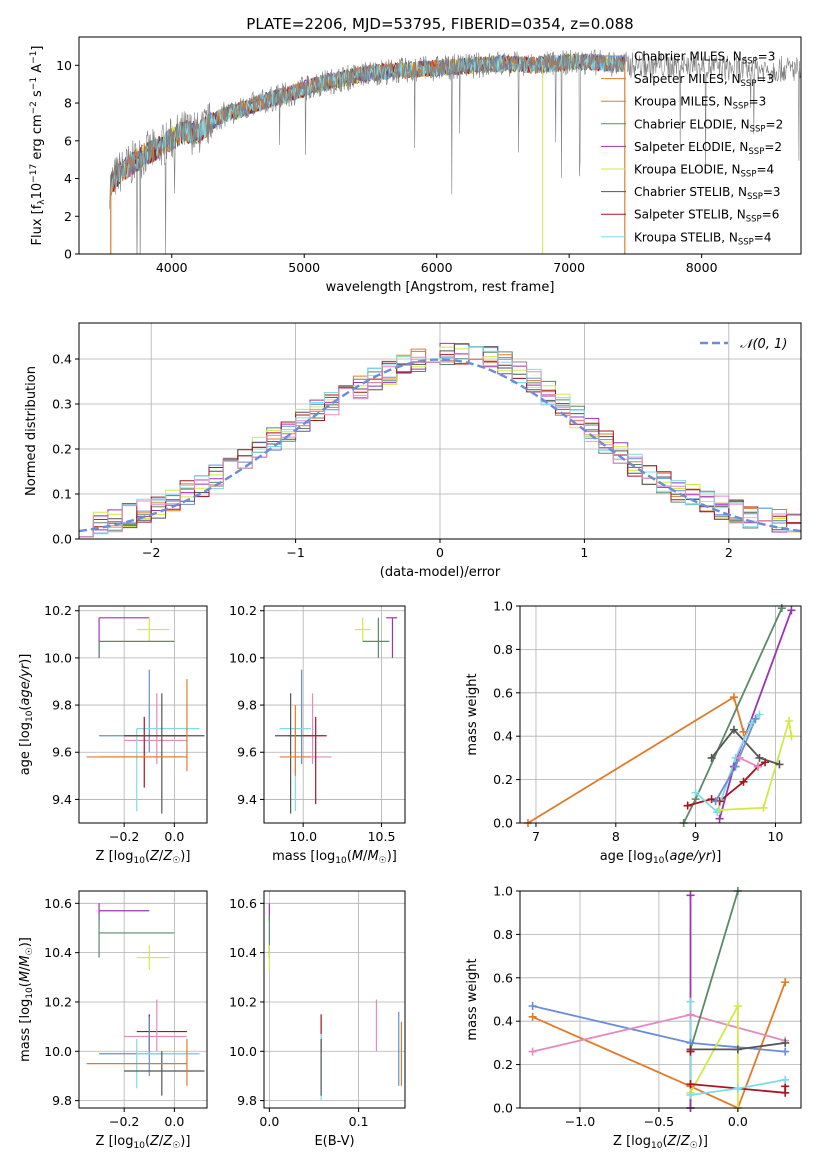  Describe the element at coordinates (703, 238) in the screenshot. I see `legend-label: Kroupa STELIB, NSSP=4` at that location.